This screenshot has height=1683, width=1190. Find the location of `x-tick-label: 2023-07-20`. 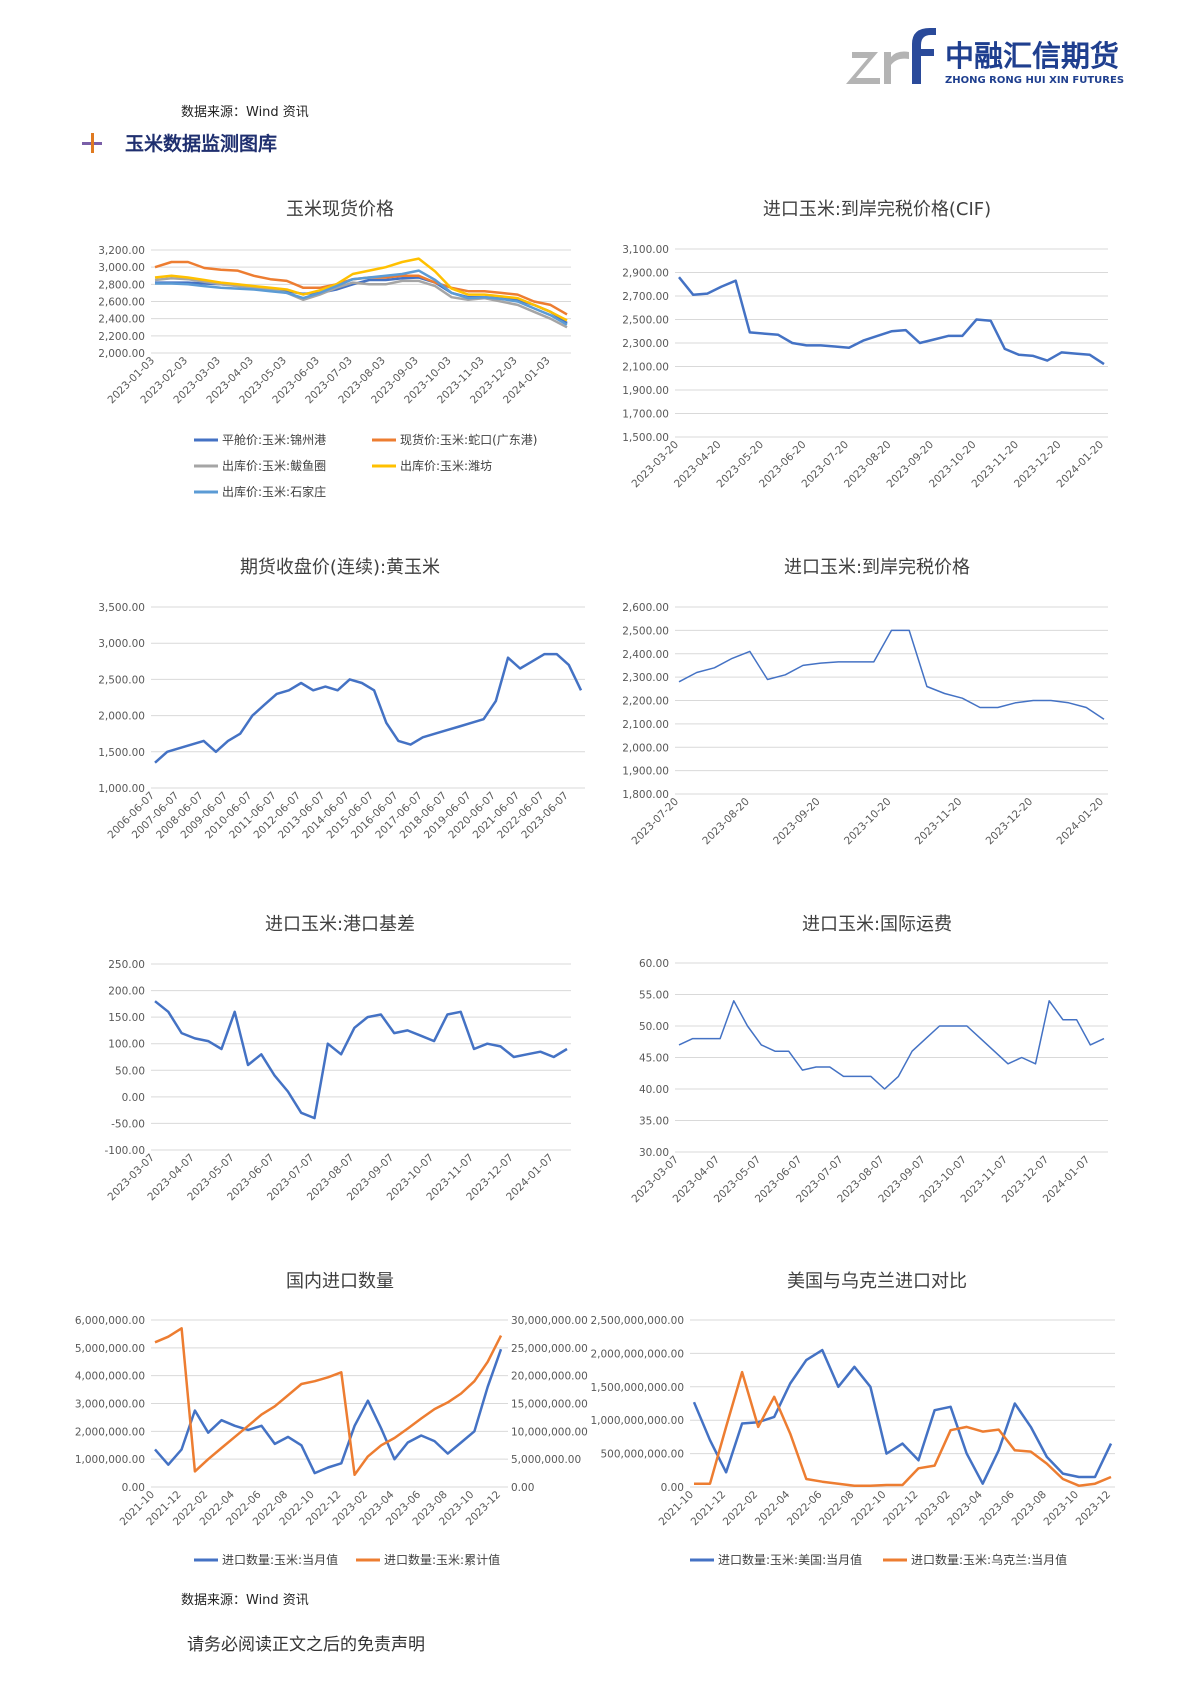

x-tick-label: 2023-07-20 is located at coordinates (655, 822).